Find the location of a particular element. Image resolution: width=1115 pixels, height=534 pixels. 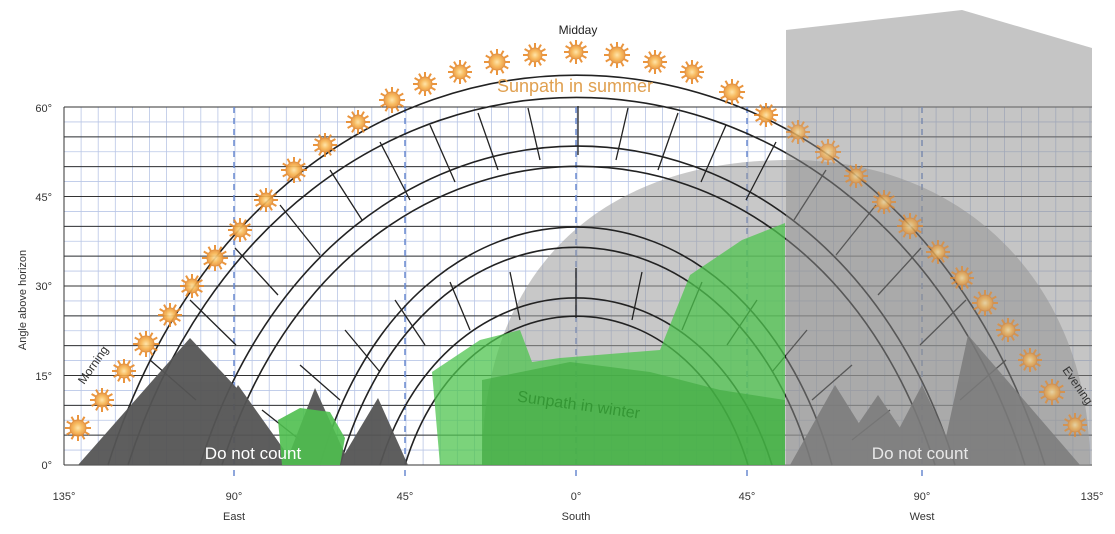

x-tick-south-0: 0° is located at coordinates (576, 497).